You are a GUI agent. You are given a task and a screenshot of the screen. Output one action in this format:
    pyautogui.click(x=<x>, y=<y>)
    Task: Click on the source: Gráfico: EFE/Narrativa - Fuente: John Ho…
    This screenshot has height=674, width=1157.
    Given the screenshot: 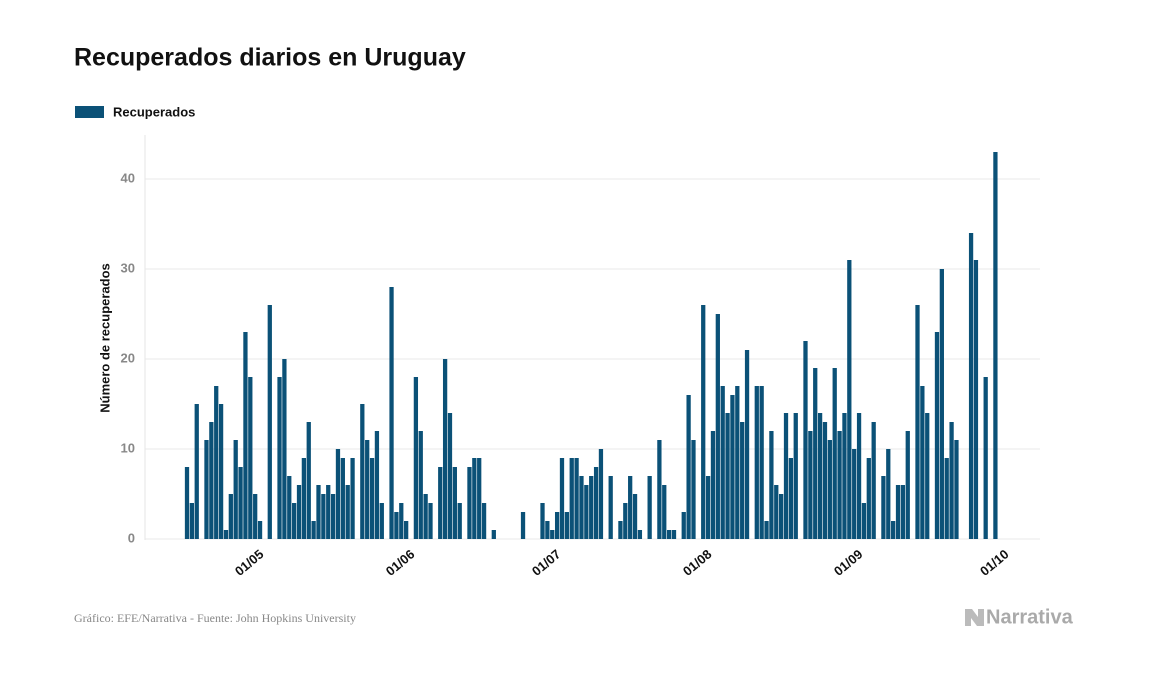 What is the action you would take?
    pyautogui.click(x=215, y=618)
    